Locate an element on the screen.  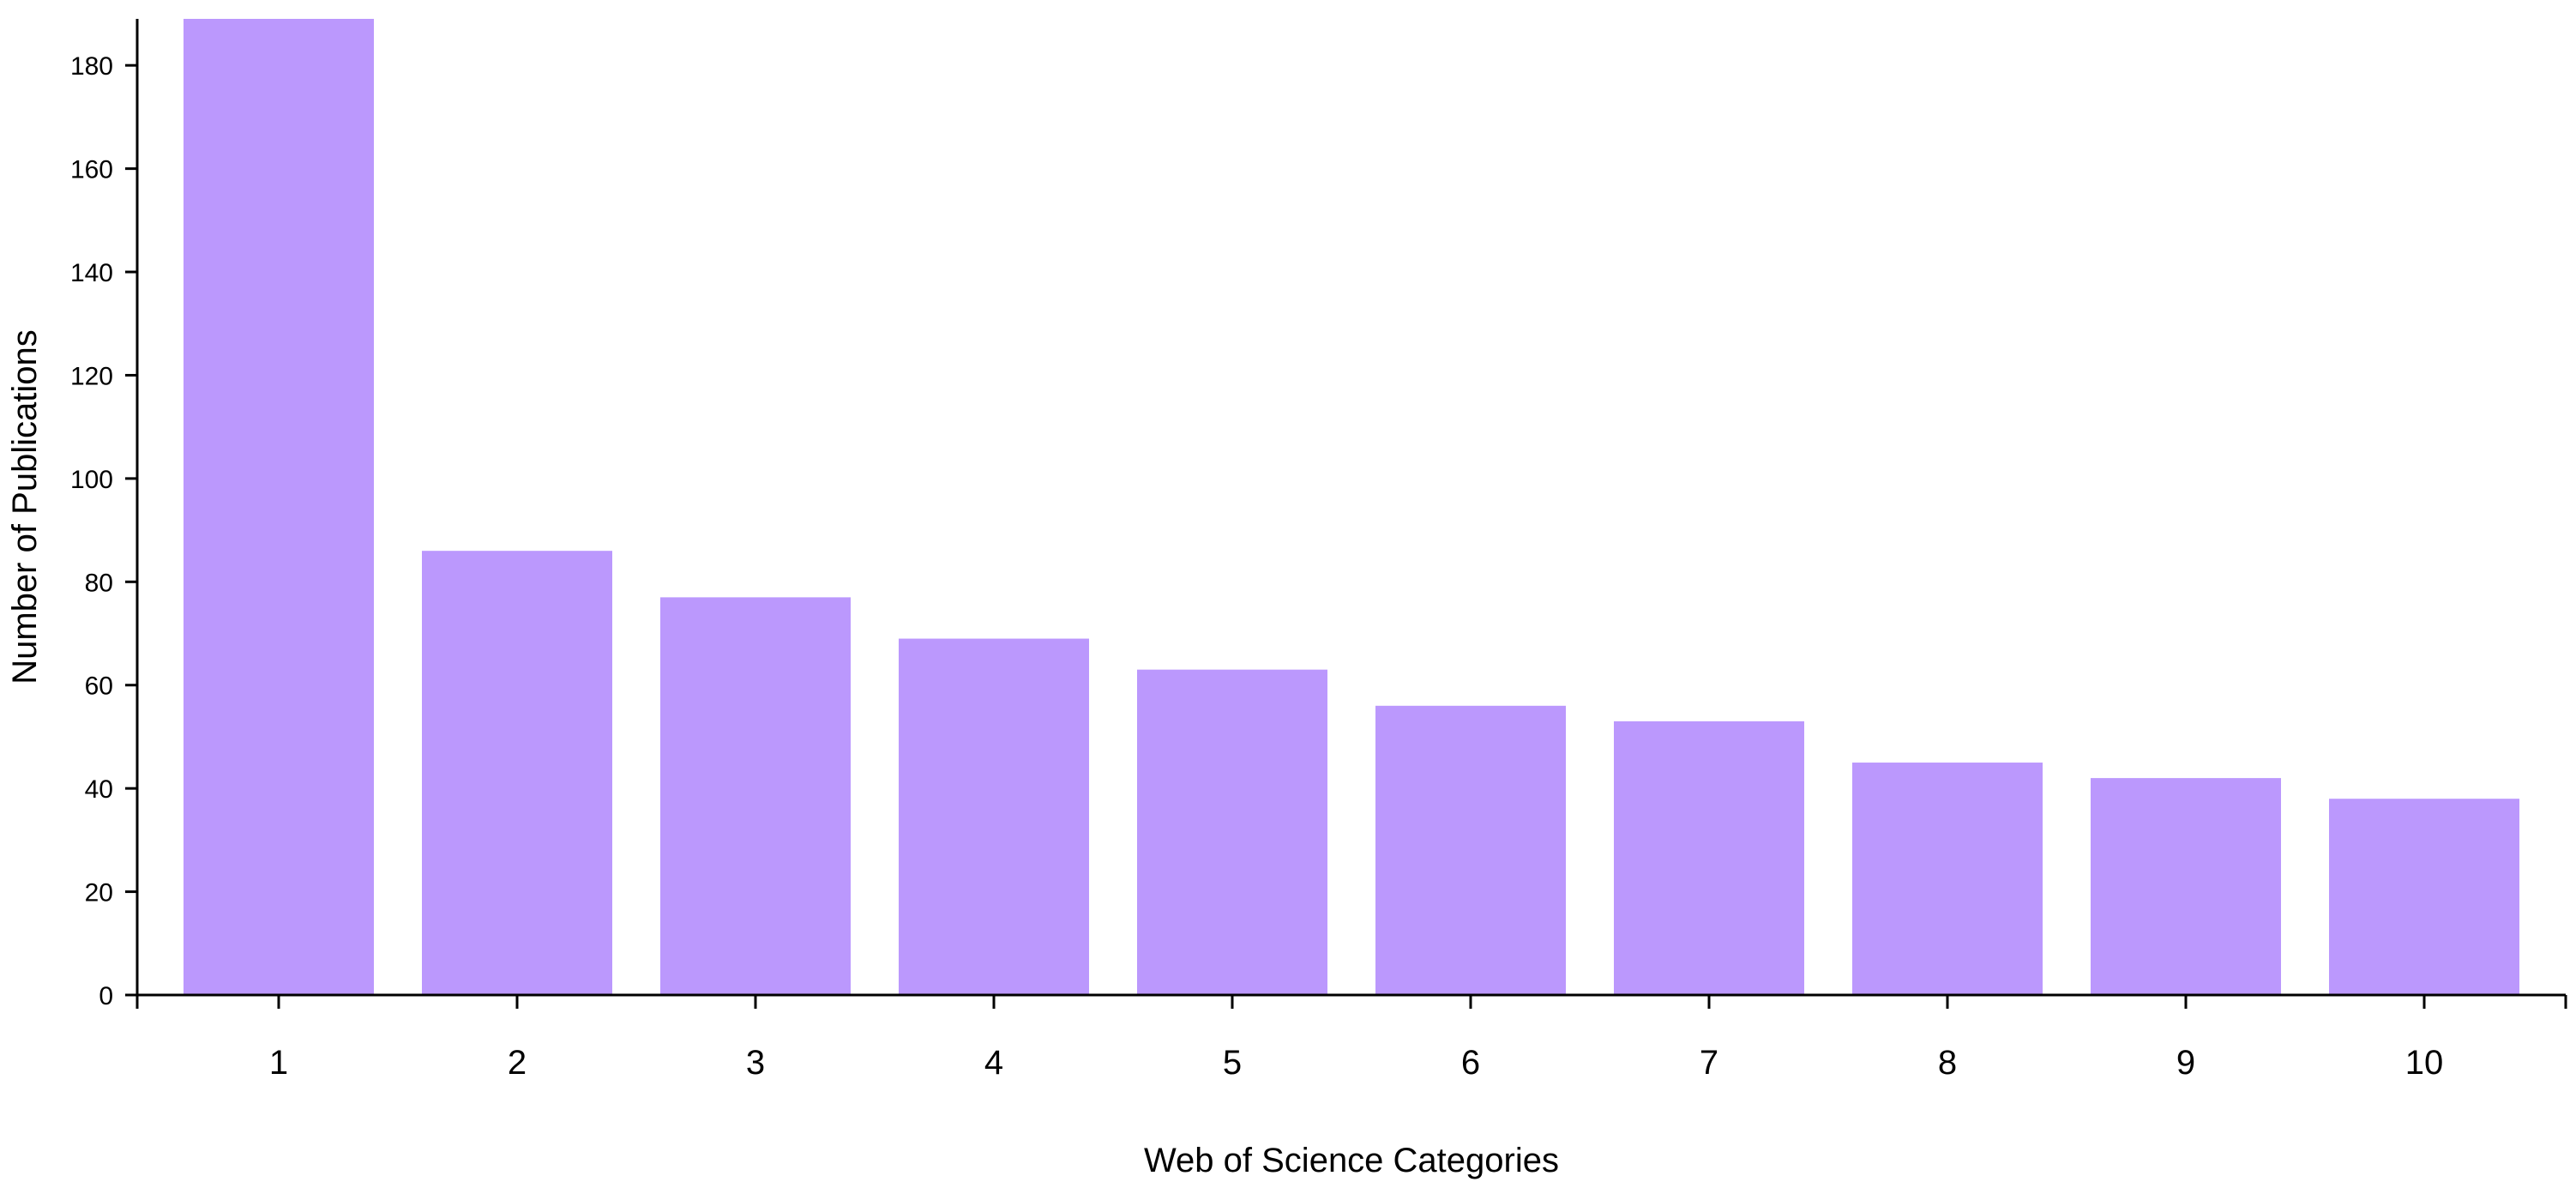
x-ticks: 1 2 3 4 5 6 7 8 9 10 is located at coordinates (1351, 1038).